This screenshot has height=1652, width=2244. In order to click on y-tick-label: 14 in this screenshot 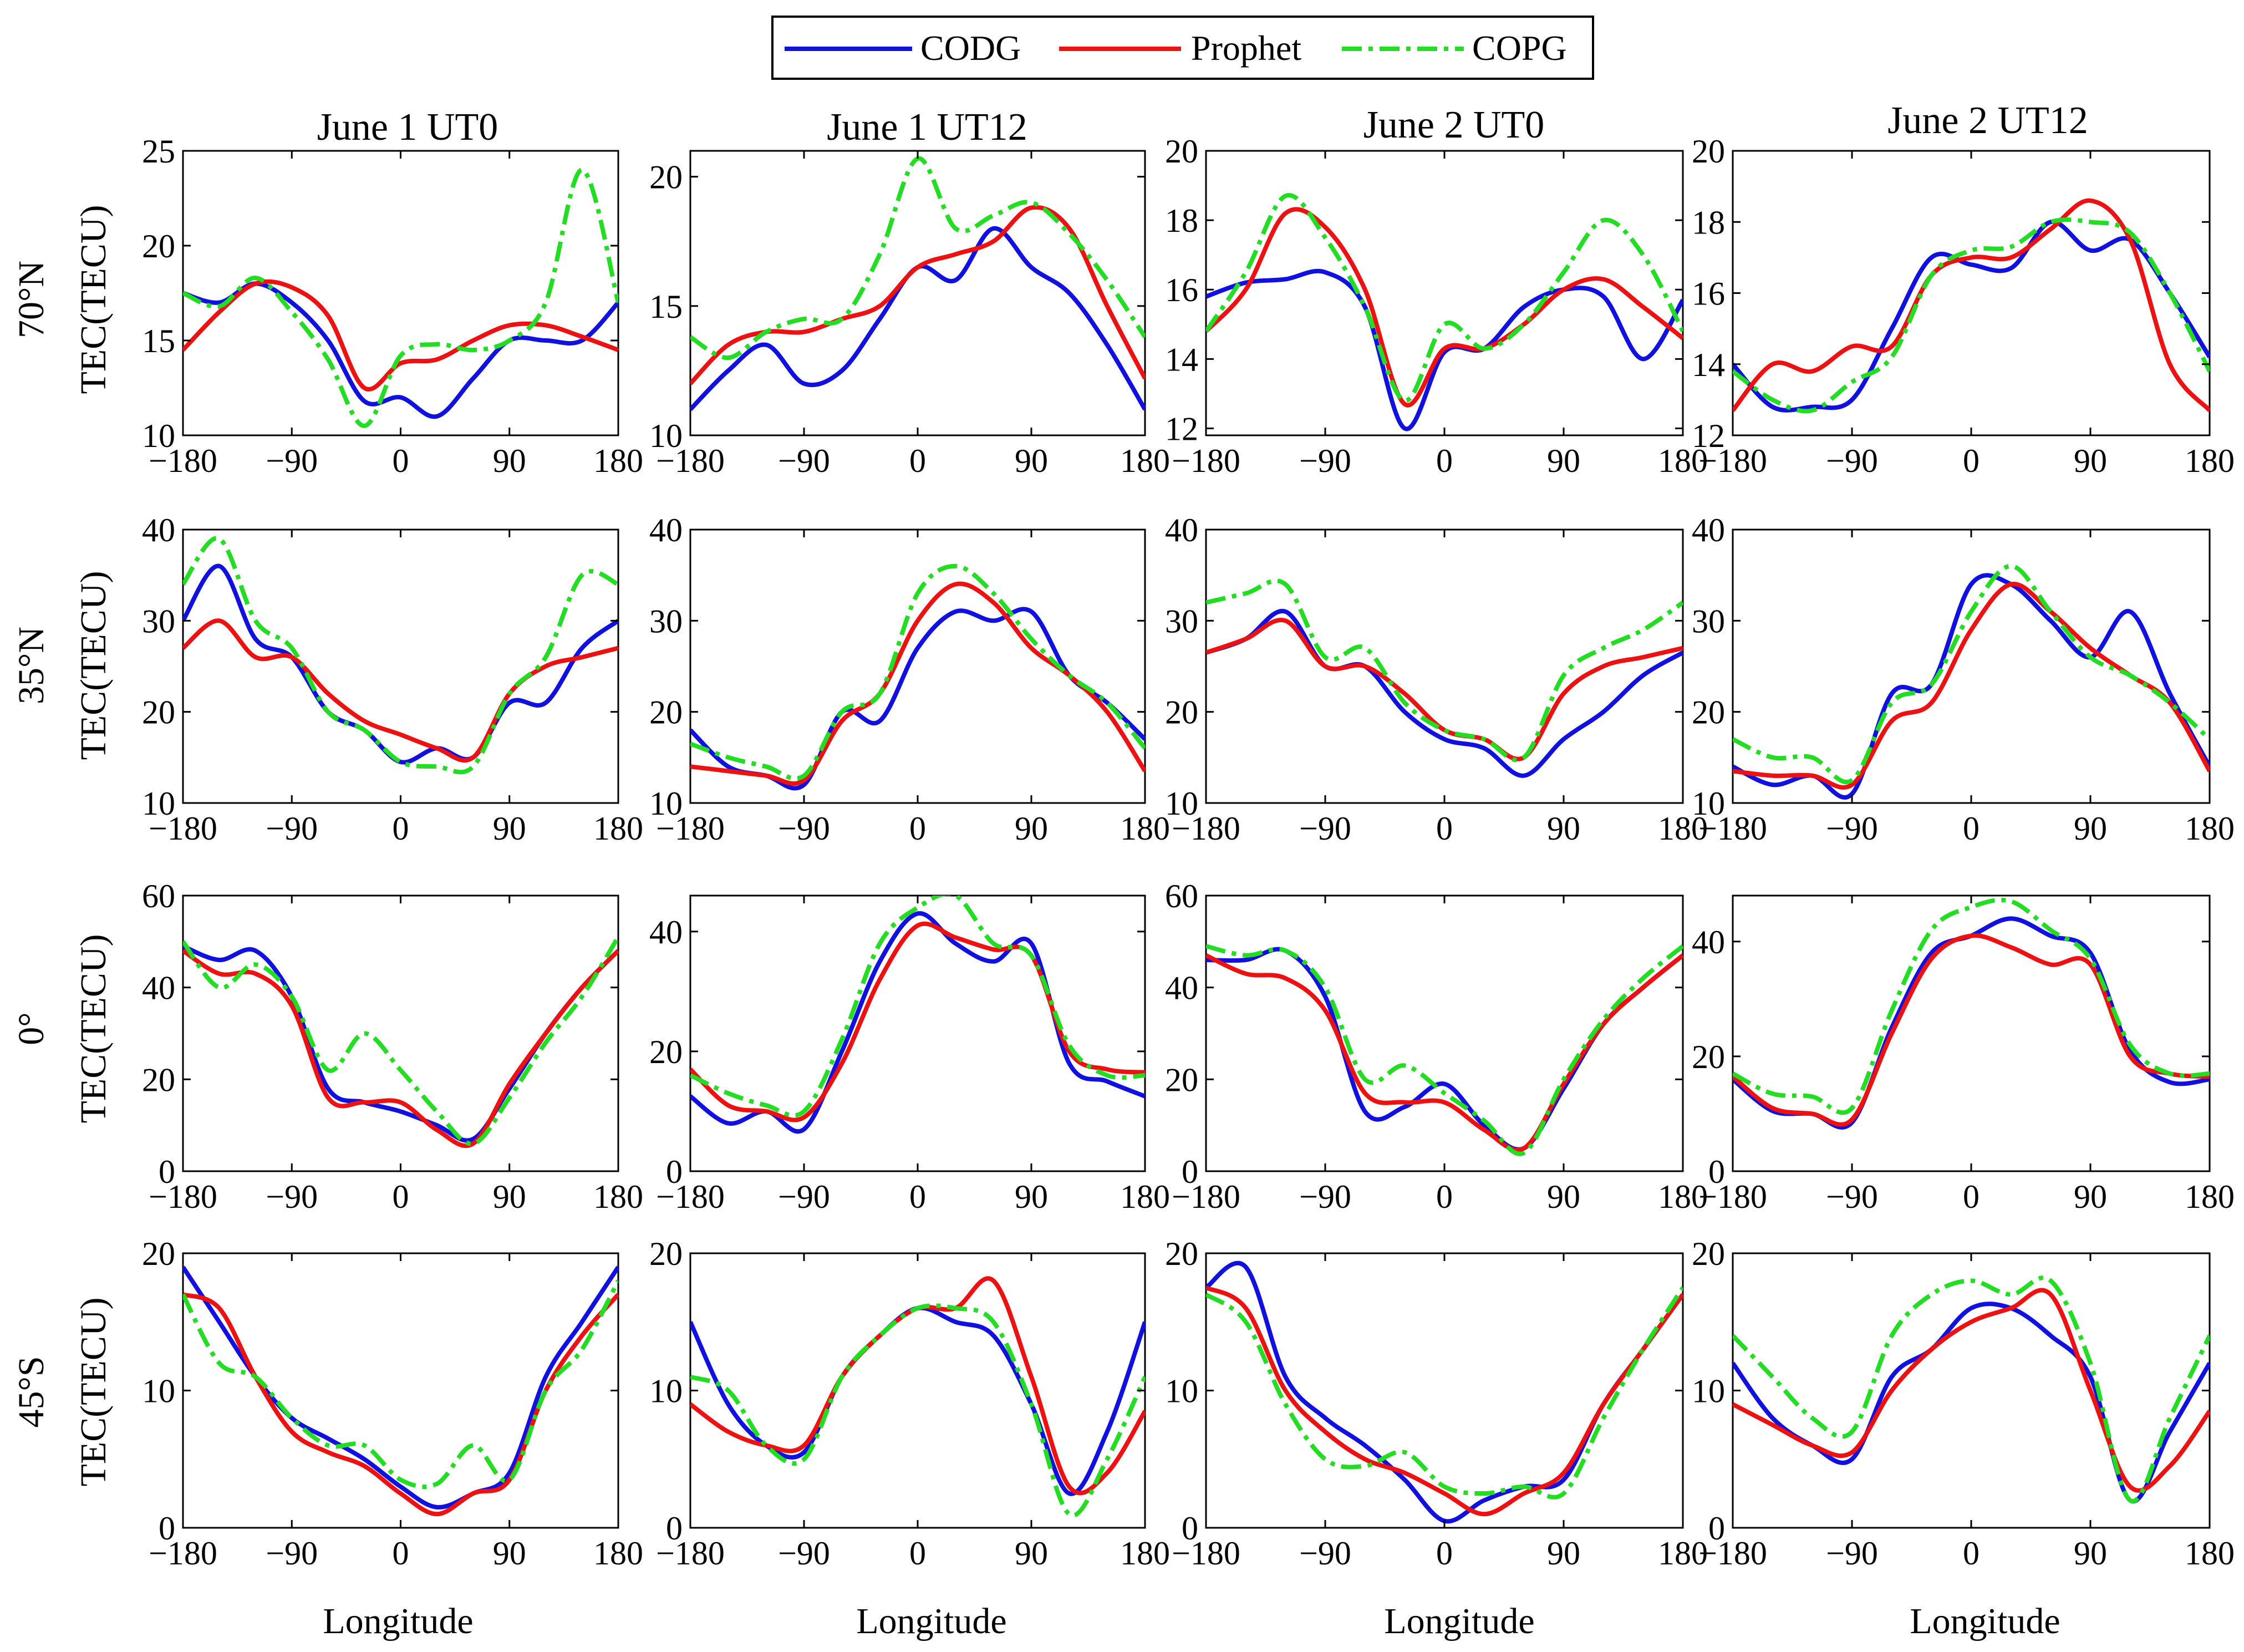, I will do `click(1181, 359)`.